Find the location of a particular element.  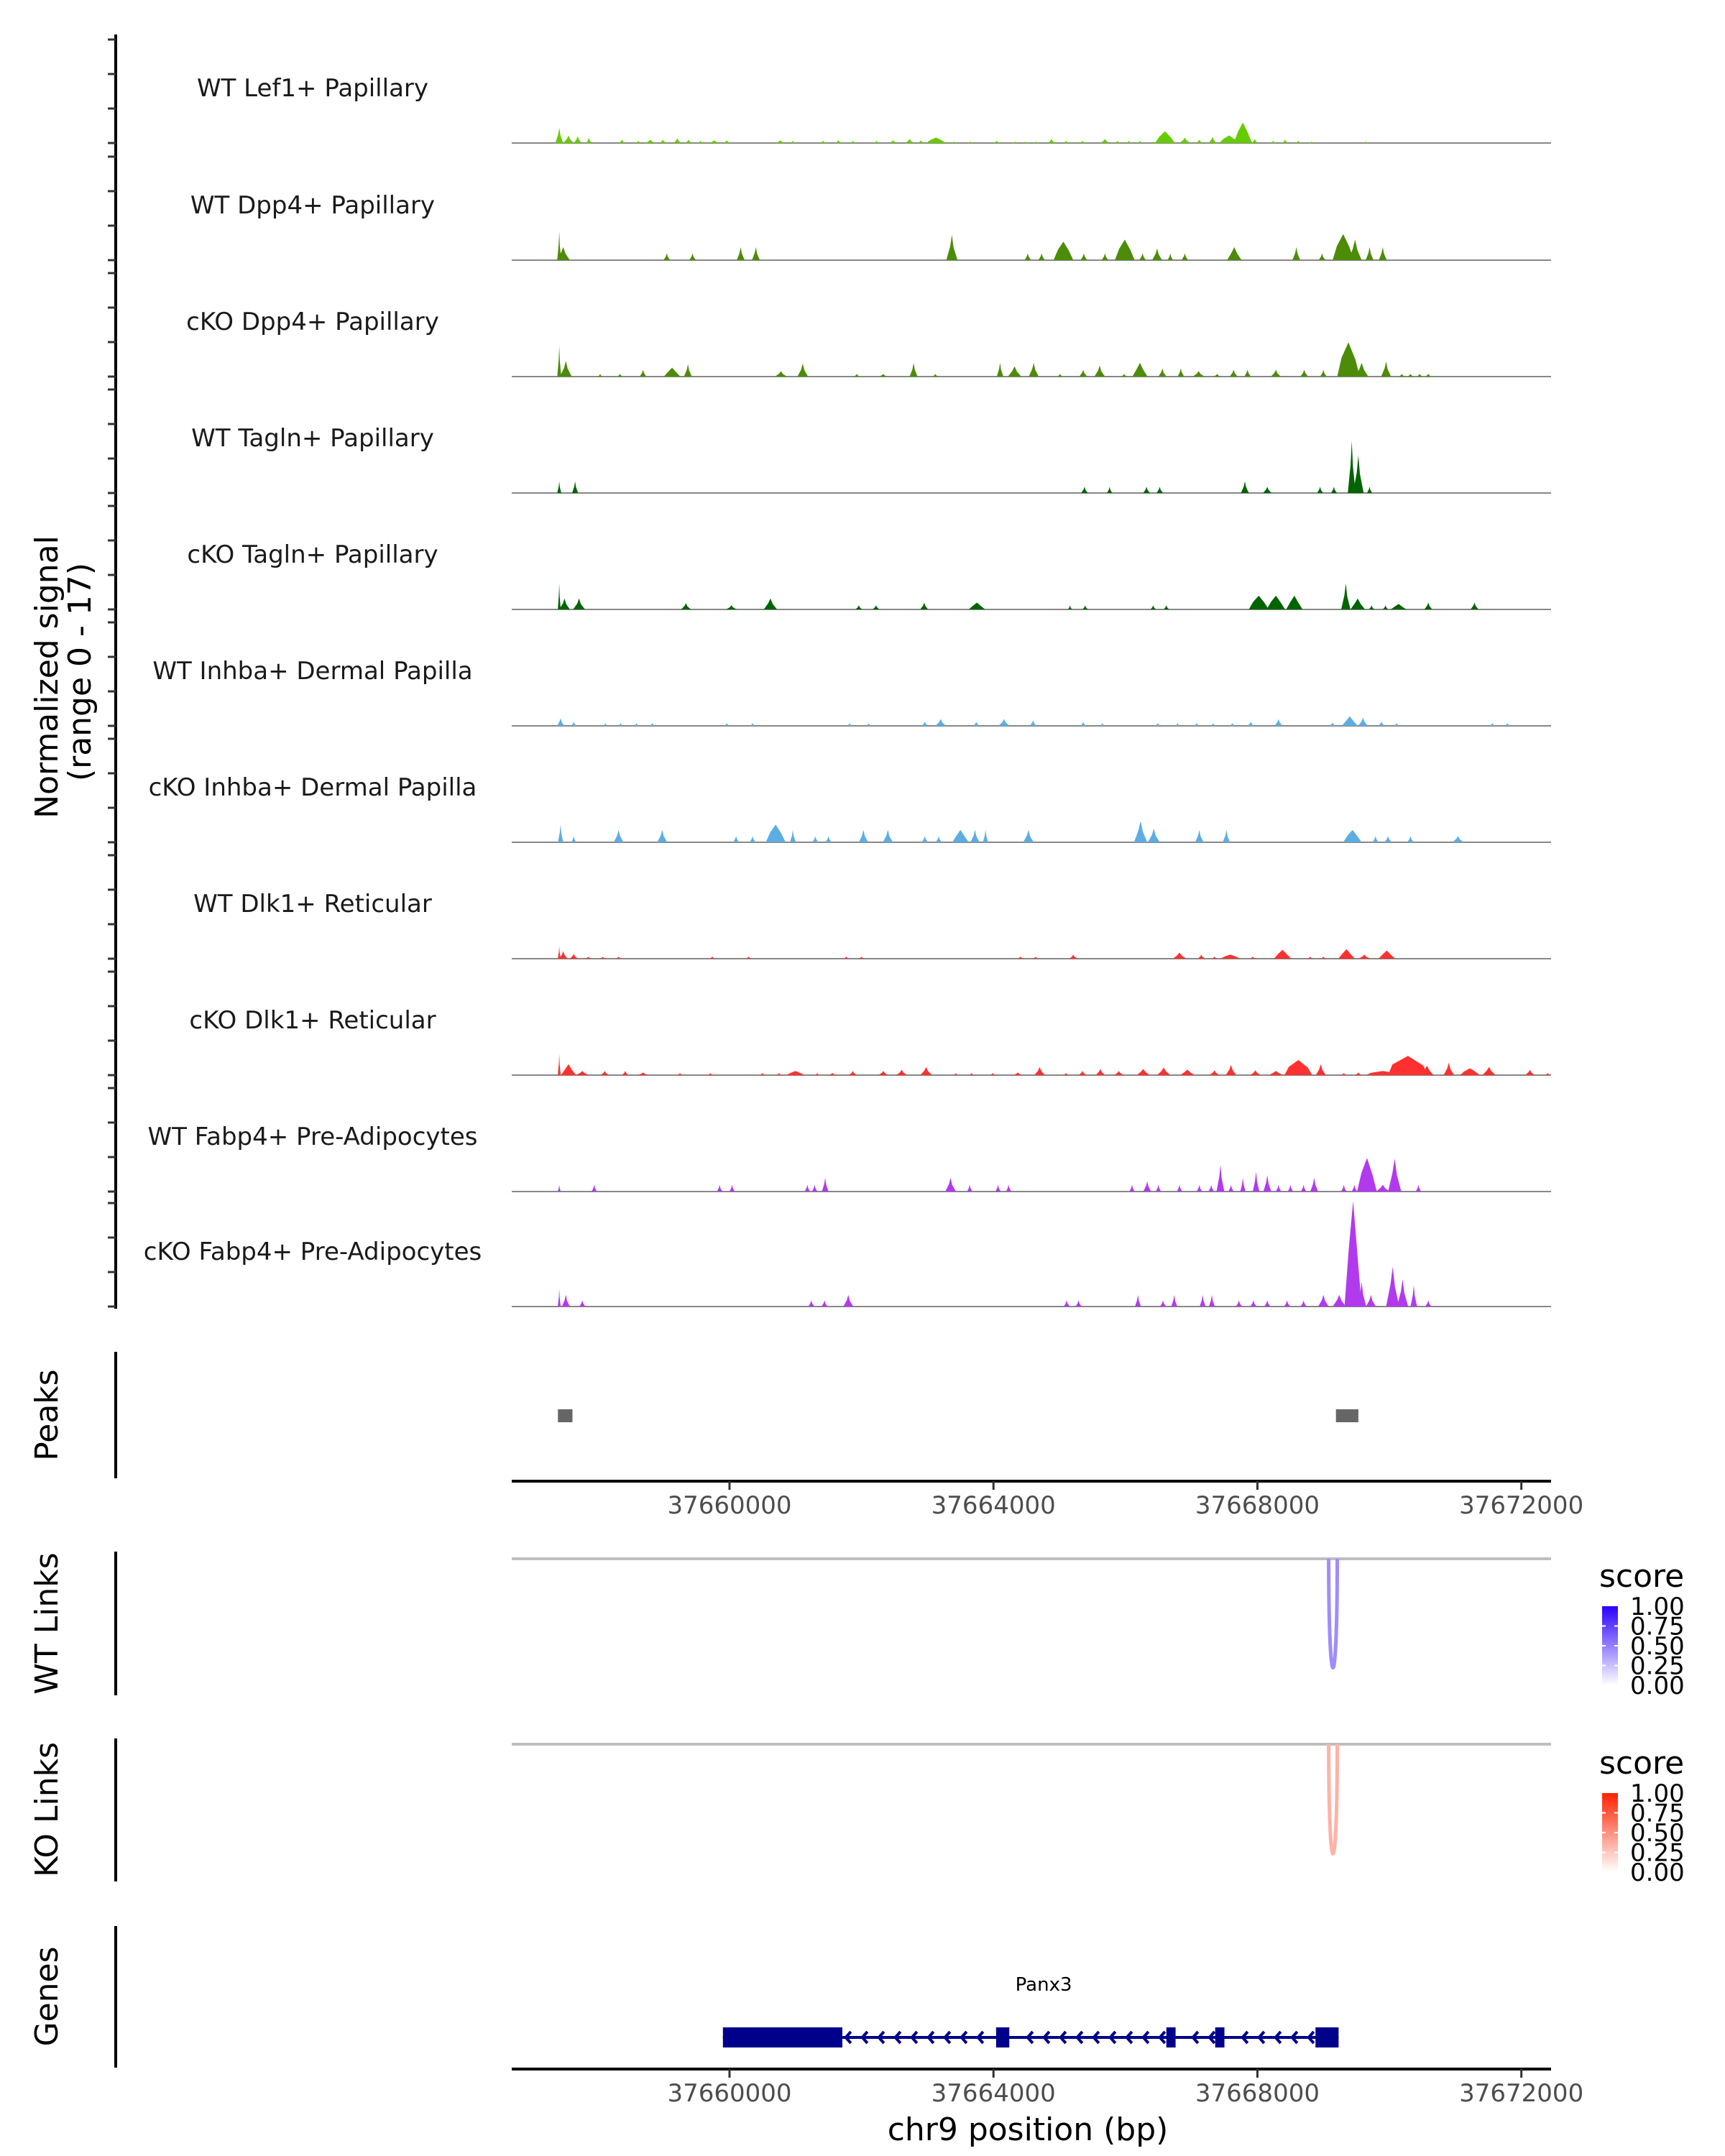

legend-tick-label: 0.75 is located at coordinates (1657, 1627).